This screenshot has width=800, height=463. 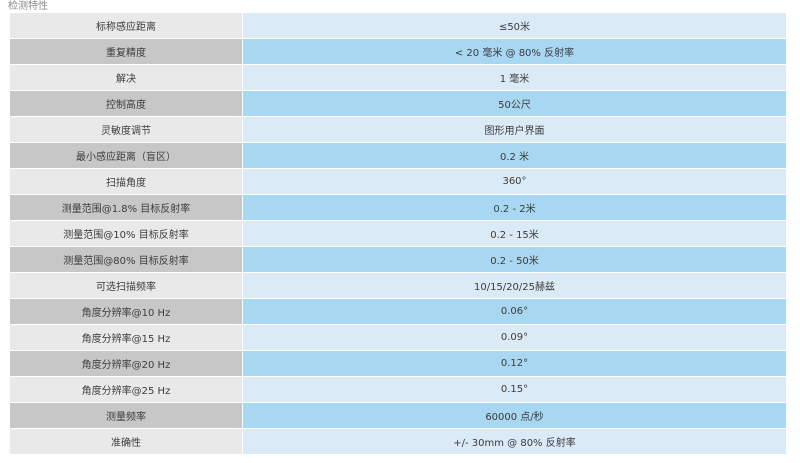 What do you see at coordinates (514, 441) in the screenshot?
I see `spec-value: +/- 30mm @ 80% 反射率` at bounding box center [514, 441].